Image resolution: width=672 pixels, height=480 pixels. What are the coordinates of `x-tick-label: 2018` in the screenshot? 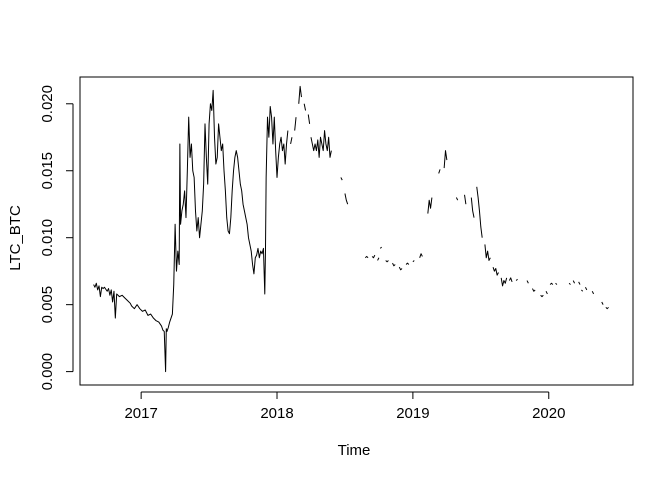 It's located at (276, 413).